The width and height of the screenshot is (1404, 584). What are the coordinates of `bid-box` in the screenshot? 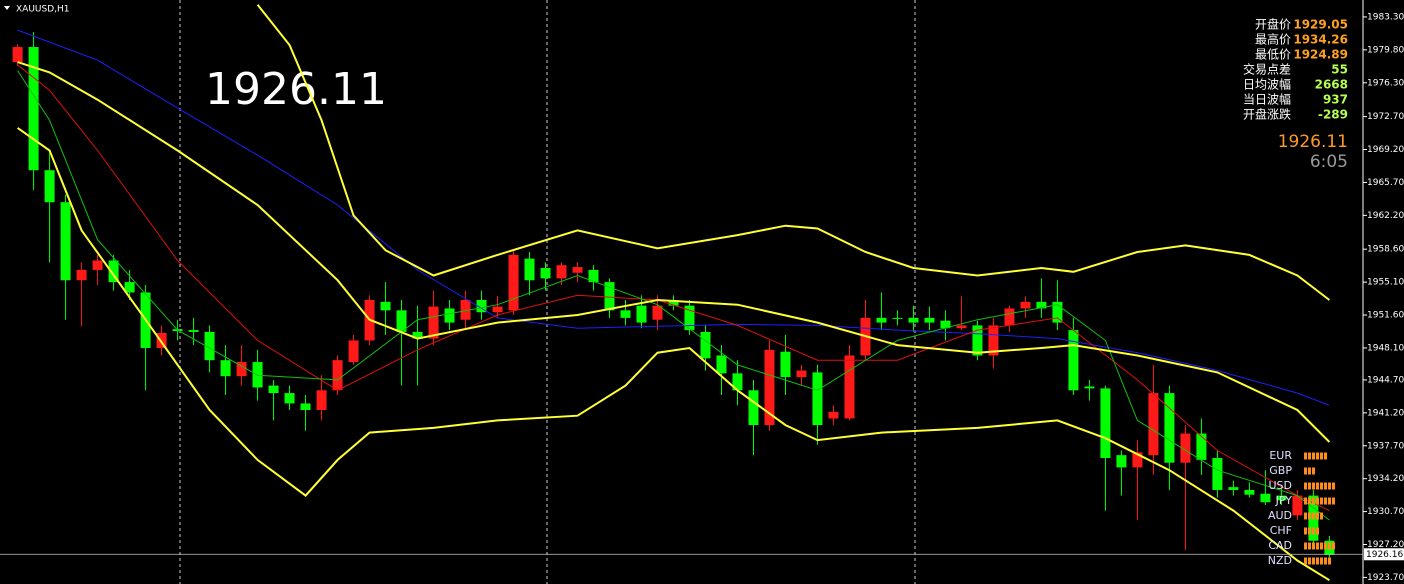 It's located at (1384, 554).